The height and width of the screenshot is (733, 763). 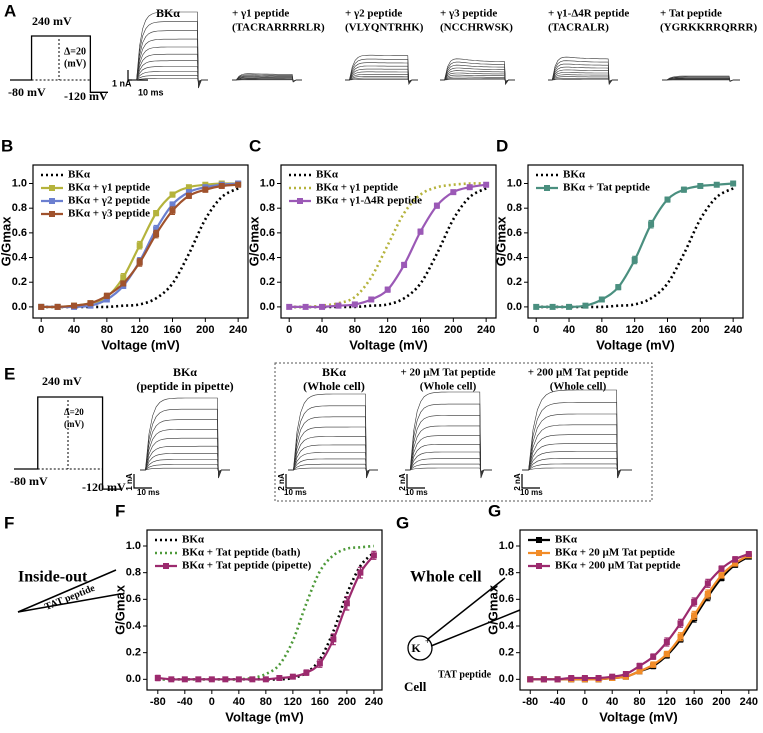 What do you see at coordinates (53, 577) in the screenshot?
I see `configuration: Inside-out` at bounding box center [53, 577].